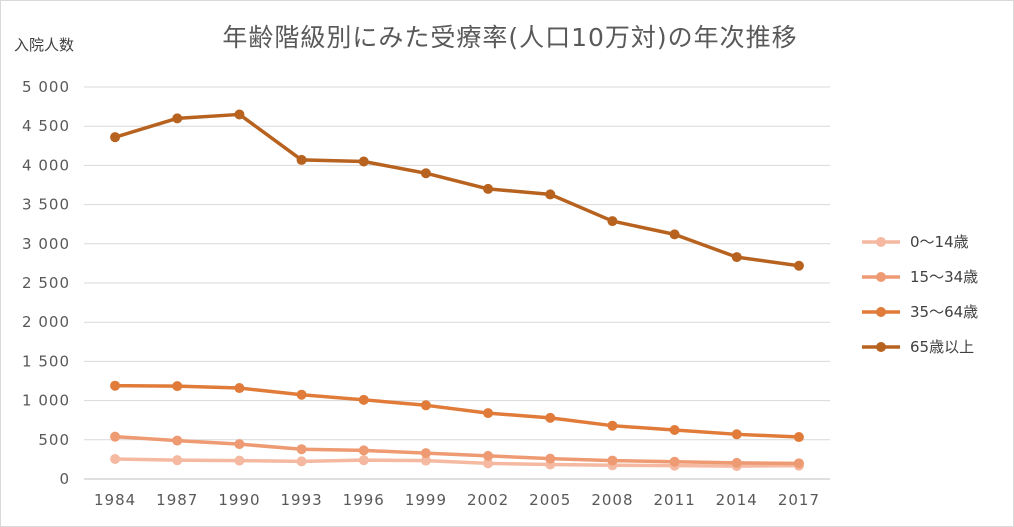 The image size is (1014, 527). What do you see at coordinates (115, 500) in the screenshot?
I see `x-tick-label: 1984` at bounding box center [115, 500].